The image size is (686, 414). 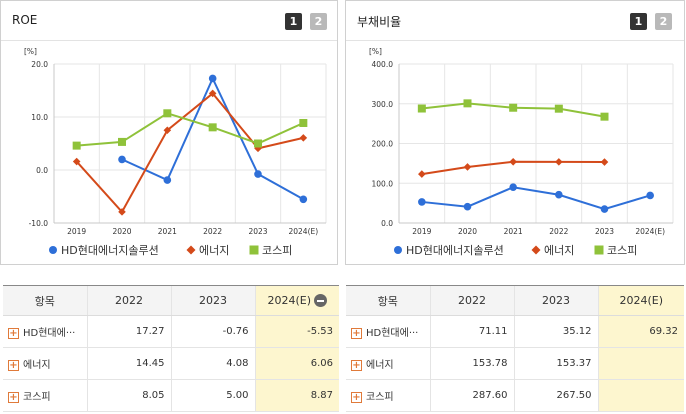 I want to click on header-2024e: 2024(E), so click(x=640, y=300).